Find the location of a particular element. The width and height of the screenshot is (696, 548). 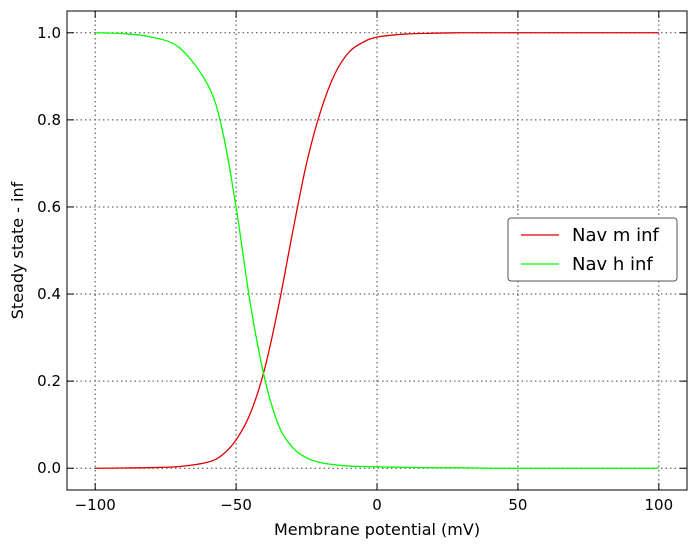

legend-box is located at coordinates (592, 249).